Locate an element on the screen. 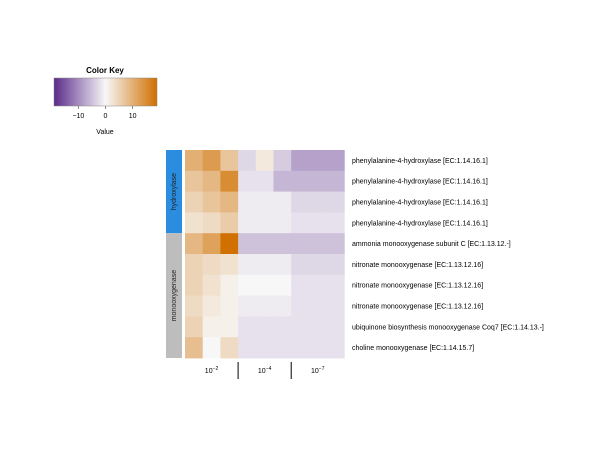 Image resolution: width=600 pixels, height=450 pixels. color-key-axis: −10 0 10 is located at coordinates (104, 113).